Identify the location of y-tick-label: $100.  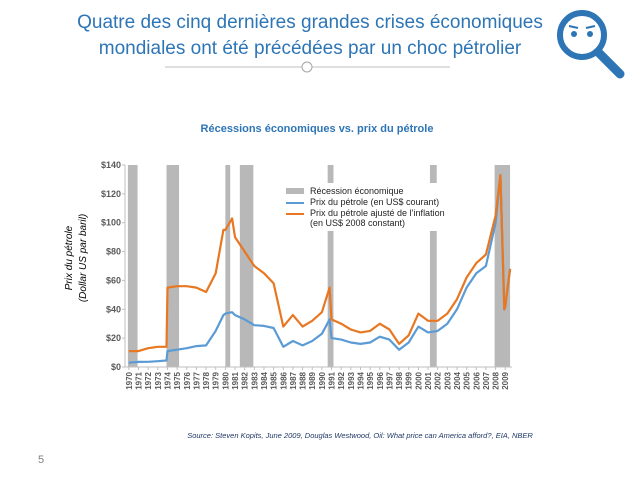
(111, 223).